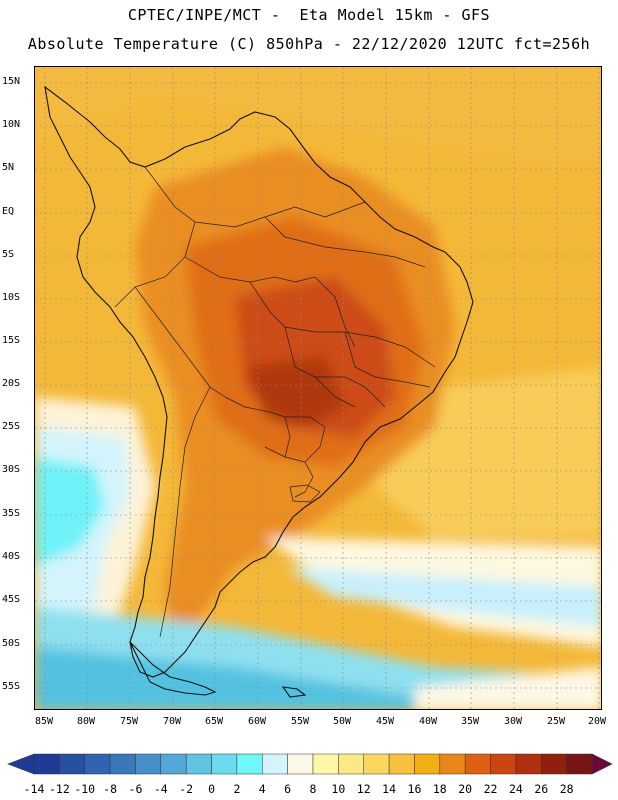 The image size is (618, 800). Describe the element at coordinates (513, 721) in the screenshot. I see `lon-label: 30W` at that location.